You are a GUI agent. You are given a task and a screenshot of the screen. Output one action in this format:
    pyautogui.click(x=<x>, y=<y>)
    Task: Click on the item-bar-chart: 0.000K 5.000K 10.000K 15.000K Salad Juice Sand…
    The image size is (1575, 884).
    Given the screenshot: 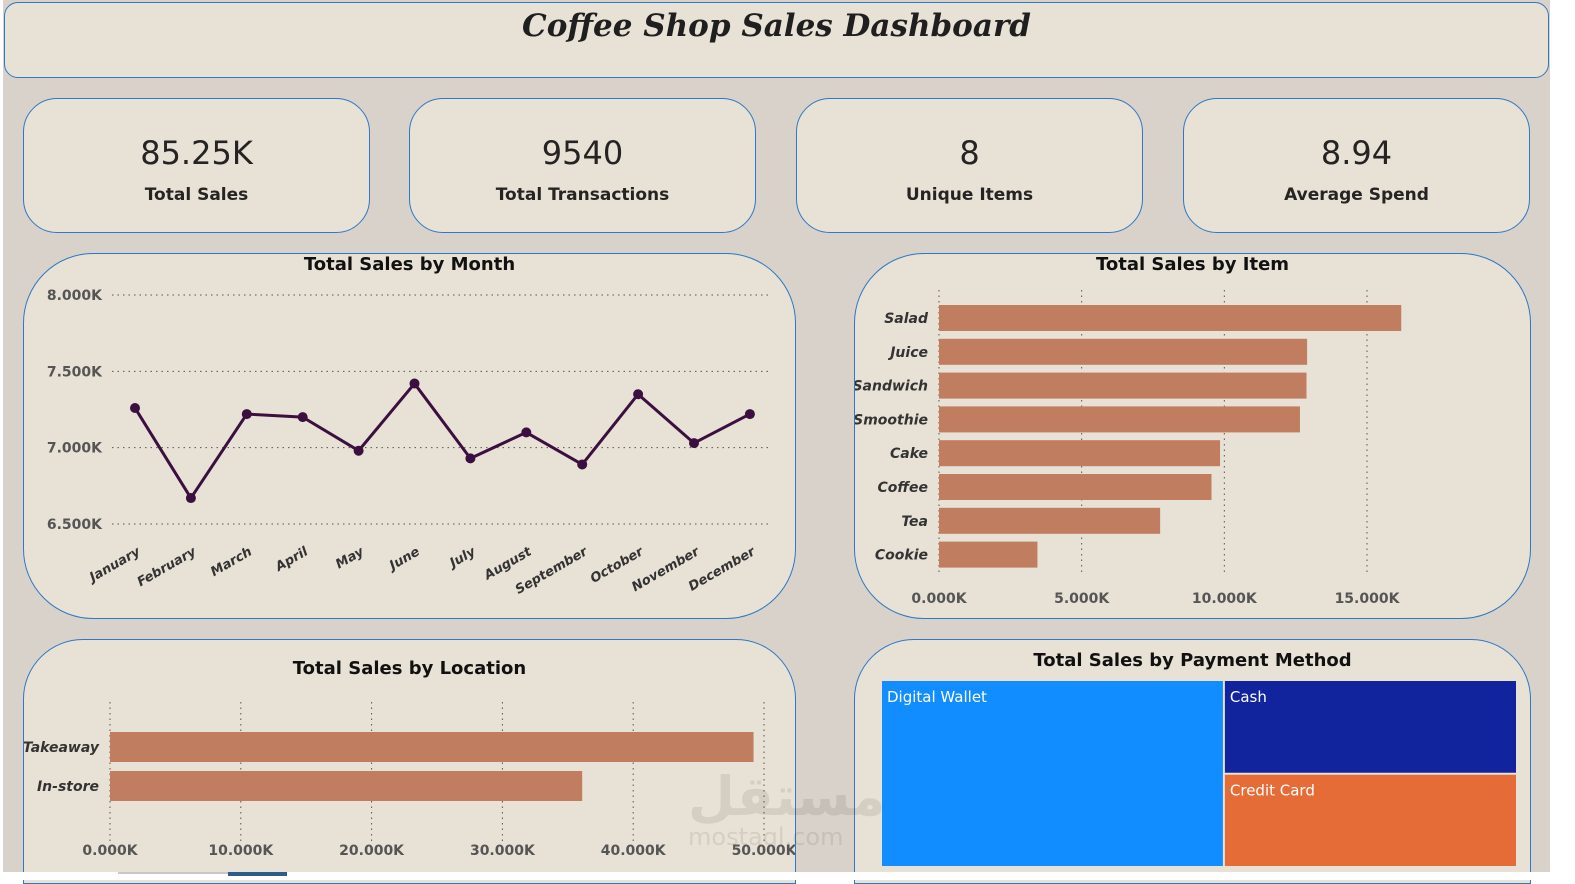 What is the action you would take?
    pyautogui.click(x=1128, y=448)
    